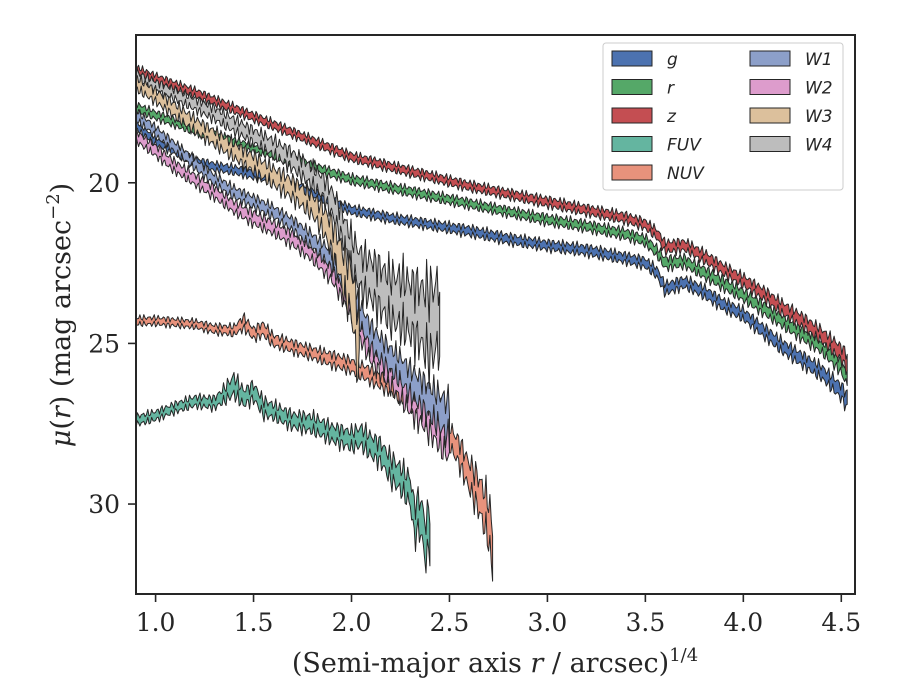  I want to click on x-tick-label: 2.0, so click(352, 622).